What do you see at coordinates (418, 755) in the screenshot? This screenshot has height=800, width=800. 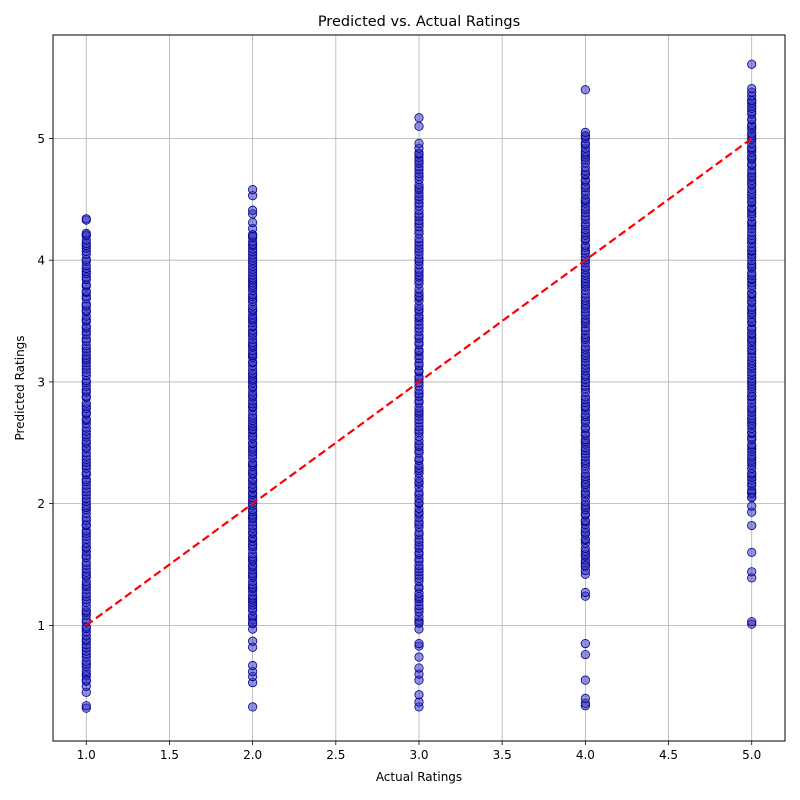 I see `x-tick-label: 3.0` at bounding box center [418, 755].